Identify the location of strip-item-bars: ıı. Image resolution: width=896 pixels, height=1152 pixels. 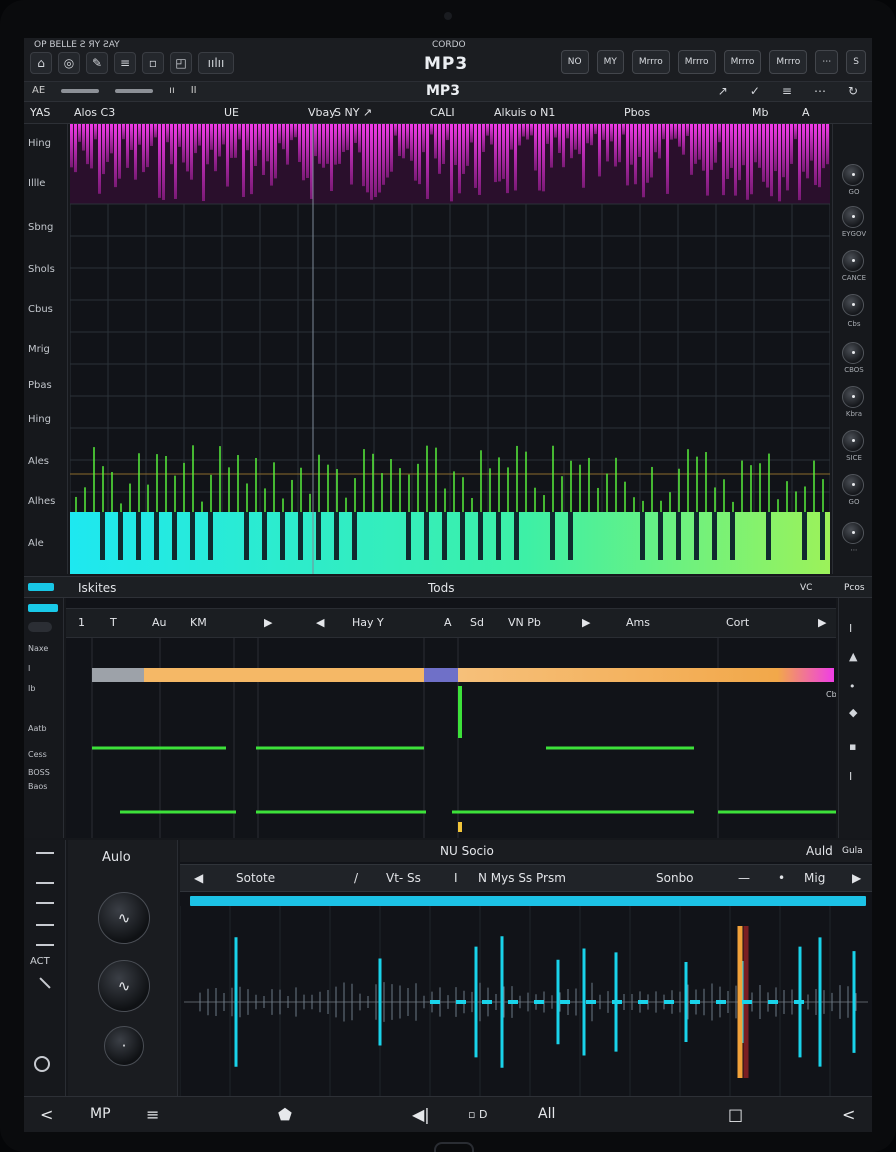
(172, 90).